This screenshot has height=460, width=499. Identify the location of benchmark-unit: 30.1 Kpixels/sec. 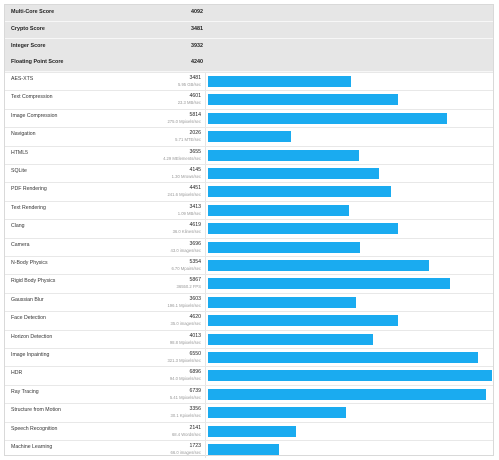
(186, 416).